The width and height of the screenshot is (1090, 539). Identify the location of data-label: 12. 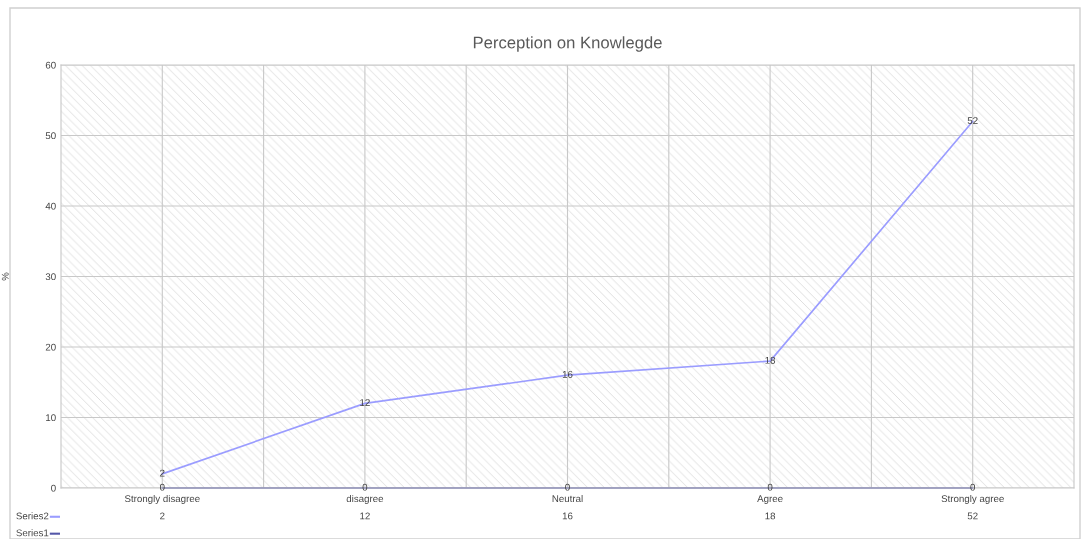
(365, 516).